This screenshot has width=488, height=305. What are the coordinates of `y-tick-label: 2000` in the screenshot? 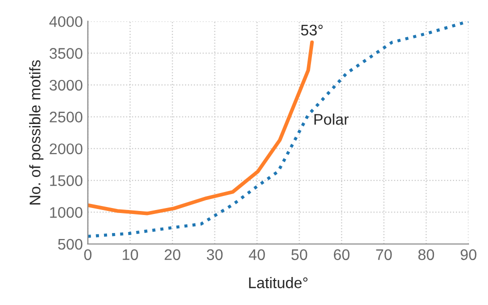 It's located at (66, 148).